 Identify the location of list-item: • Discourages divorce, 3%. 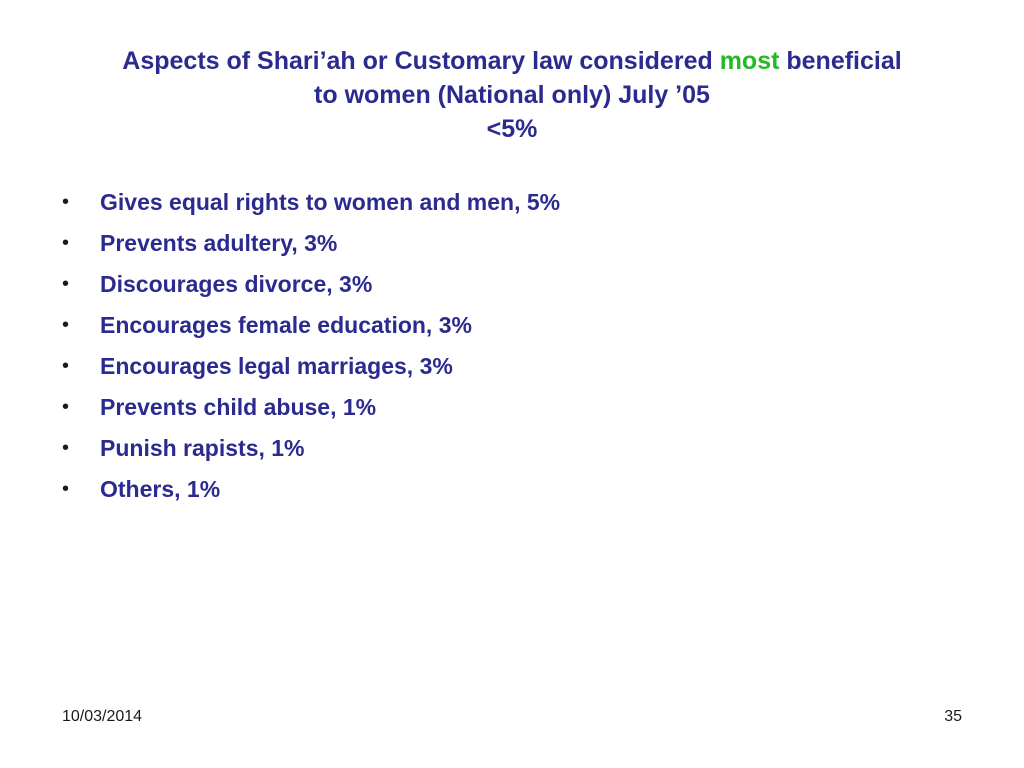
(512, 286).